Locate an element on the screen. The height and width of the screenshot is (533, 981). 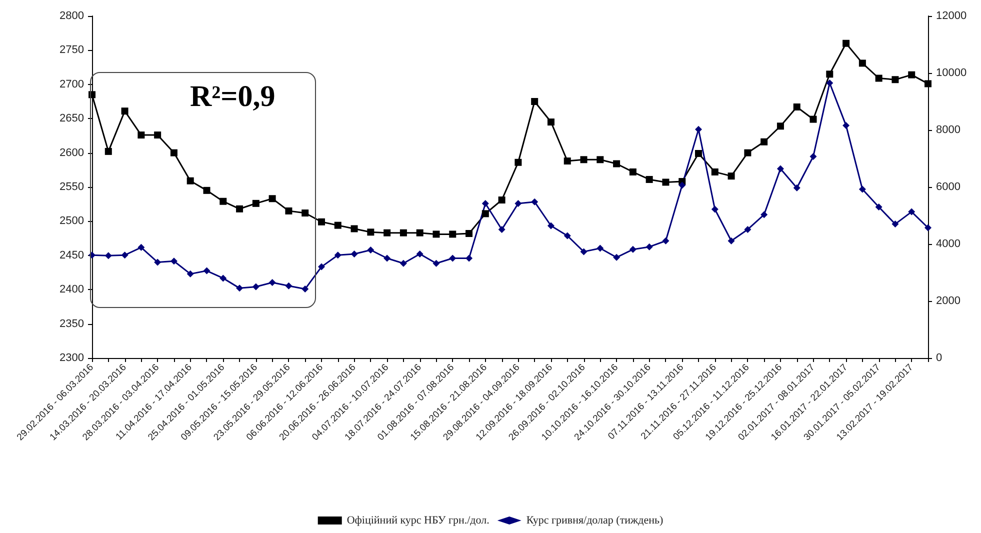
y2-tick-label: 6000 is located at coordinates (948, 187).